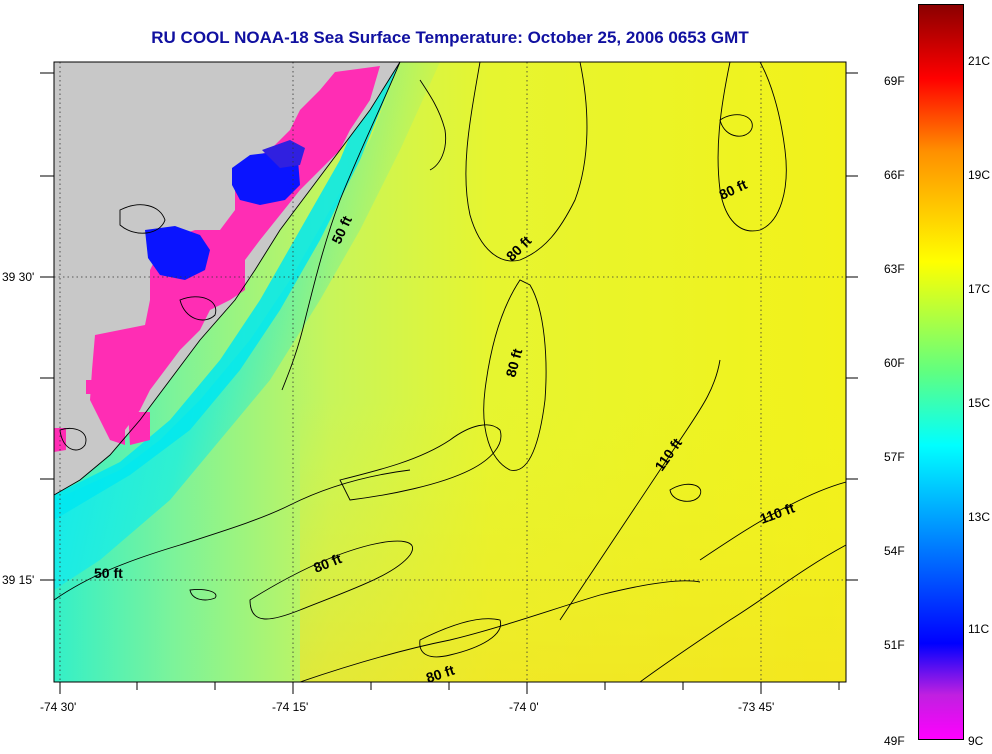  Describe the element at coordinates (894, 551) in the screenshot. I see `colorbar-f-label-54: 54F` at that location.